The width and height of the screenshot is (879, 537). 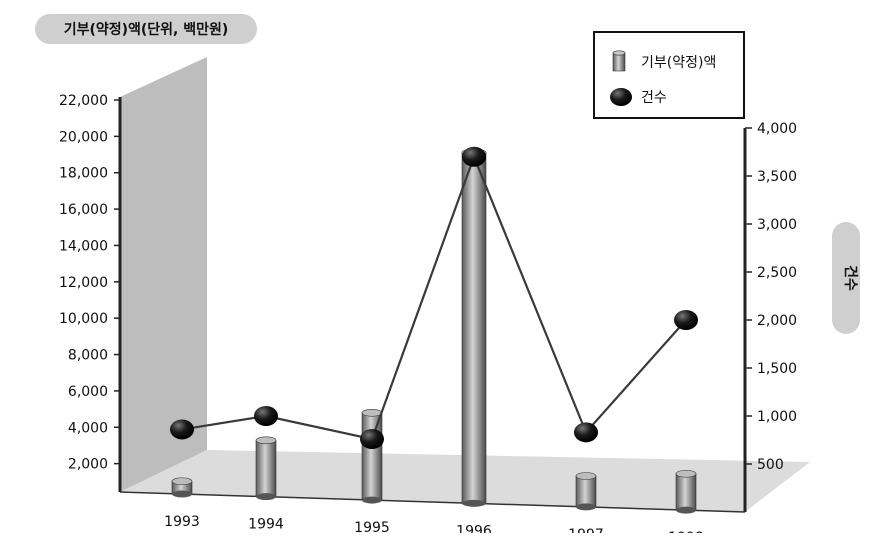 What do you see at coordinates (266, 525) in the screenshot?
I see `x-tick-label: 1994` at bounding box center [266, 525].